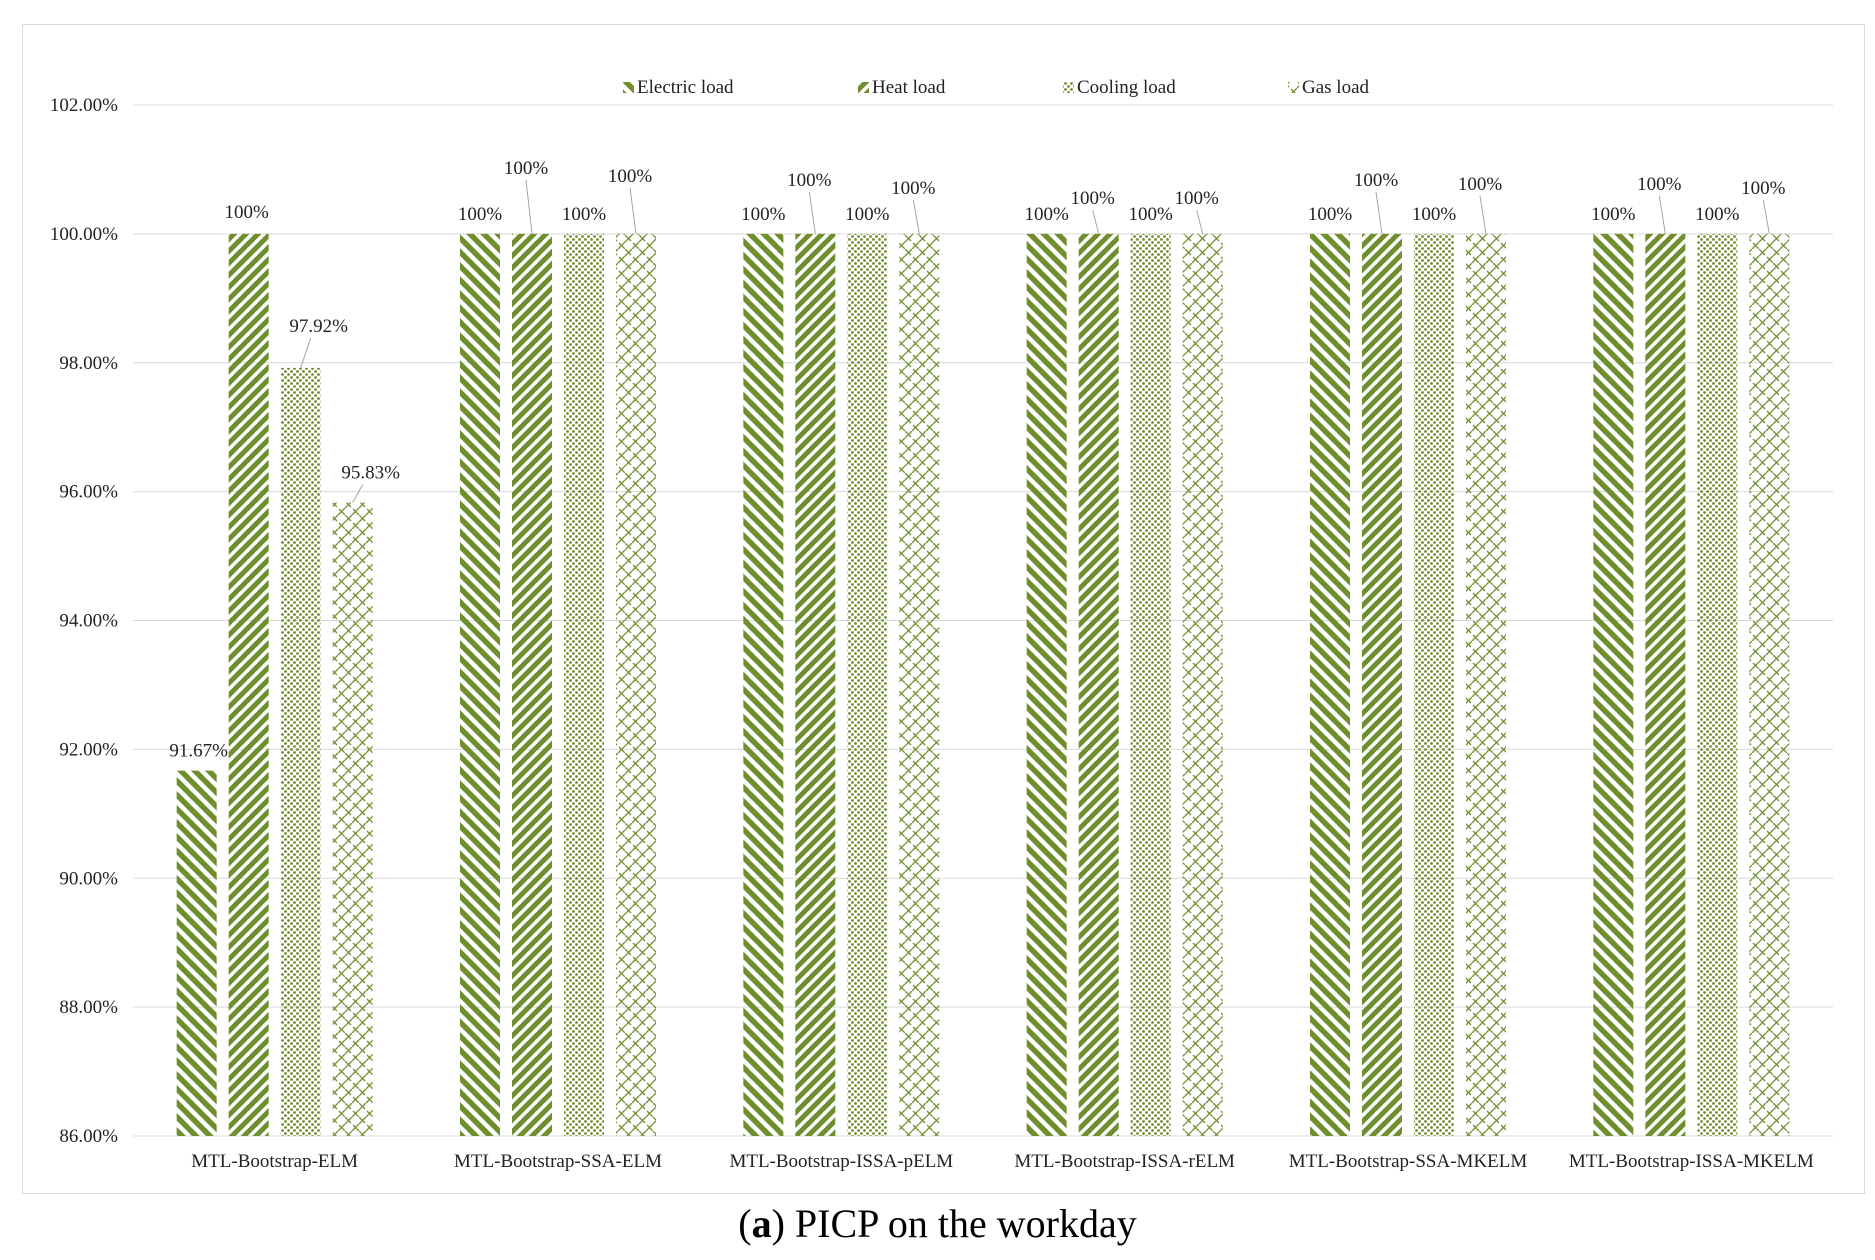 The height and width of the screenshot is (1260, 1875). Describe the element at coordinates (636, 684) in the screenshot. I see `bar-gas-load-mtl-bootstrap-ssa-elm` at that location.